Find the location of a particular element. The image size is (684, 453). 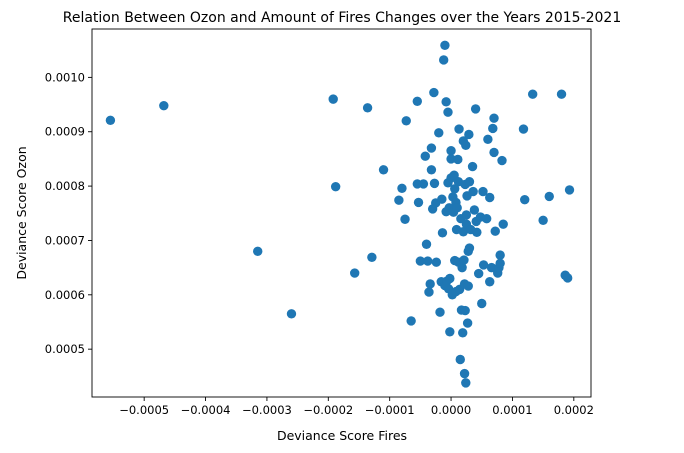

x-axis-label: Deviance Score Fires is located at coordinates (342, 435).